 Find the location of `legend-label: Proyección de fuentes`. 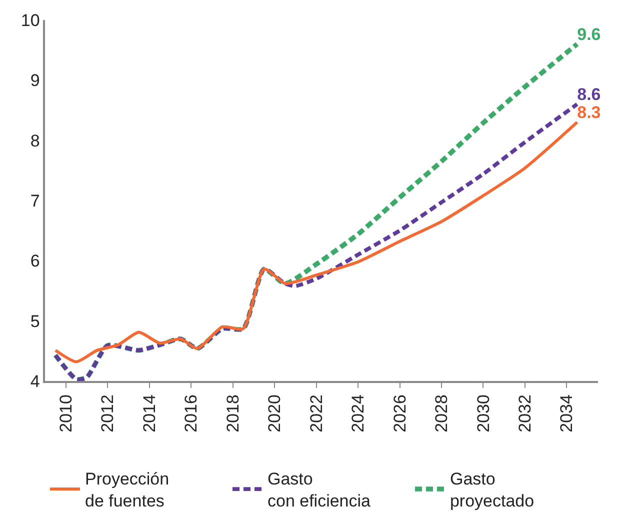

legend-label: Proyección de fuentes is located at coordinates (127, 490).